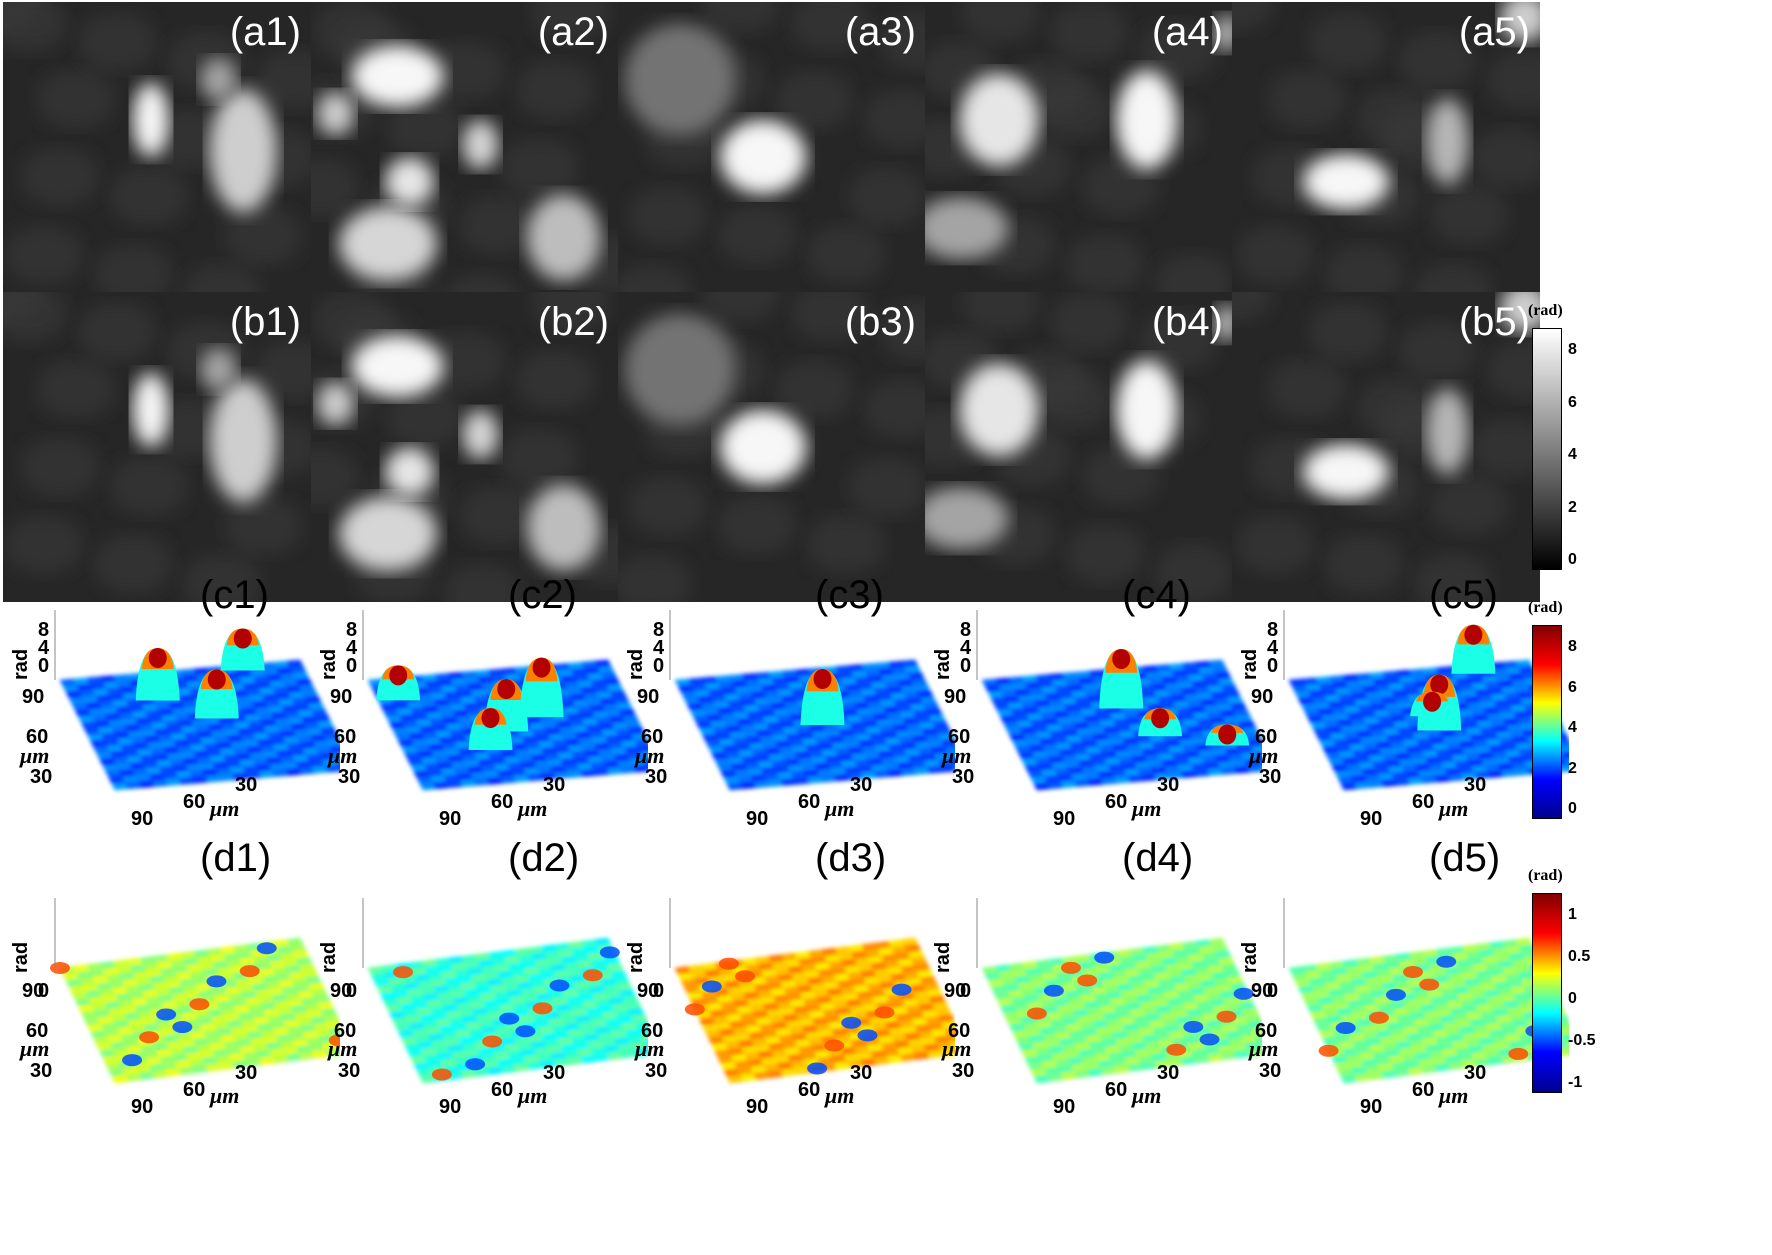 Image resolution: width=1772 pixels, height=1255 pixels. Describe the element at coordinates (1572, 454) in the screenshot. I see `colorbar-tick: 4` at that location.